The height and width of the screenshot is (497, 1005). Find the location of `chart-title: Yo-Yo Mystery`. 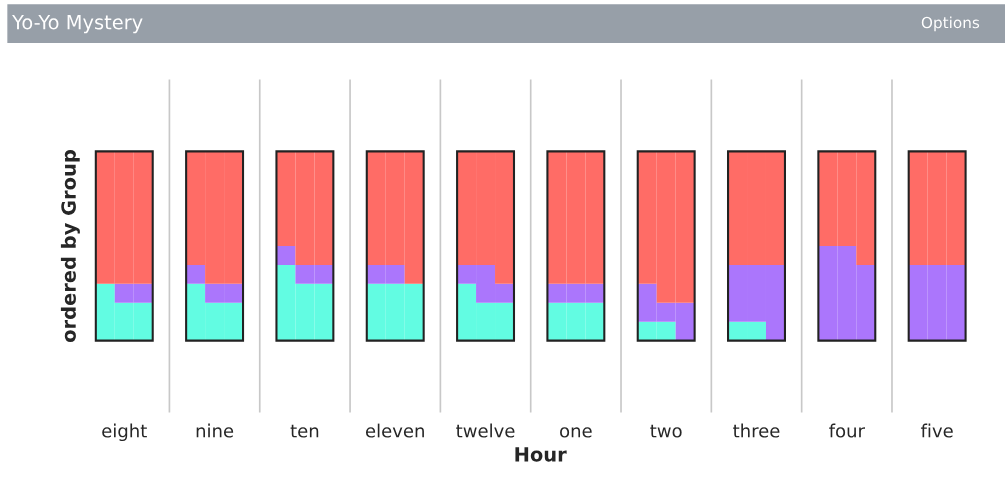

chart-title: Yo-Yo Mystery is located at coordinates (77, 24).